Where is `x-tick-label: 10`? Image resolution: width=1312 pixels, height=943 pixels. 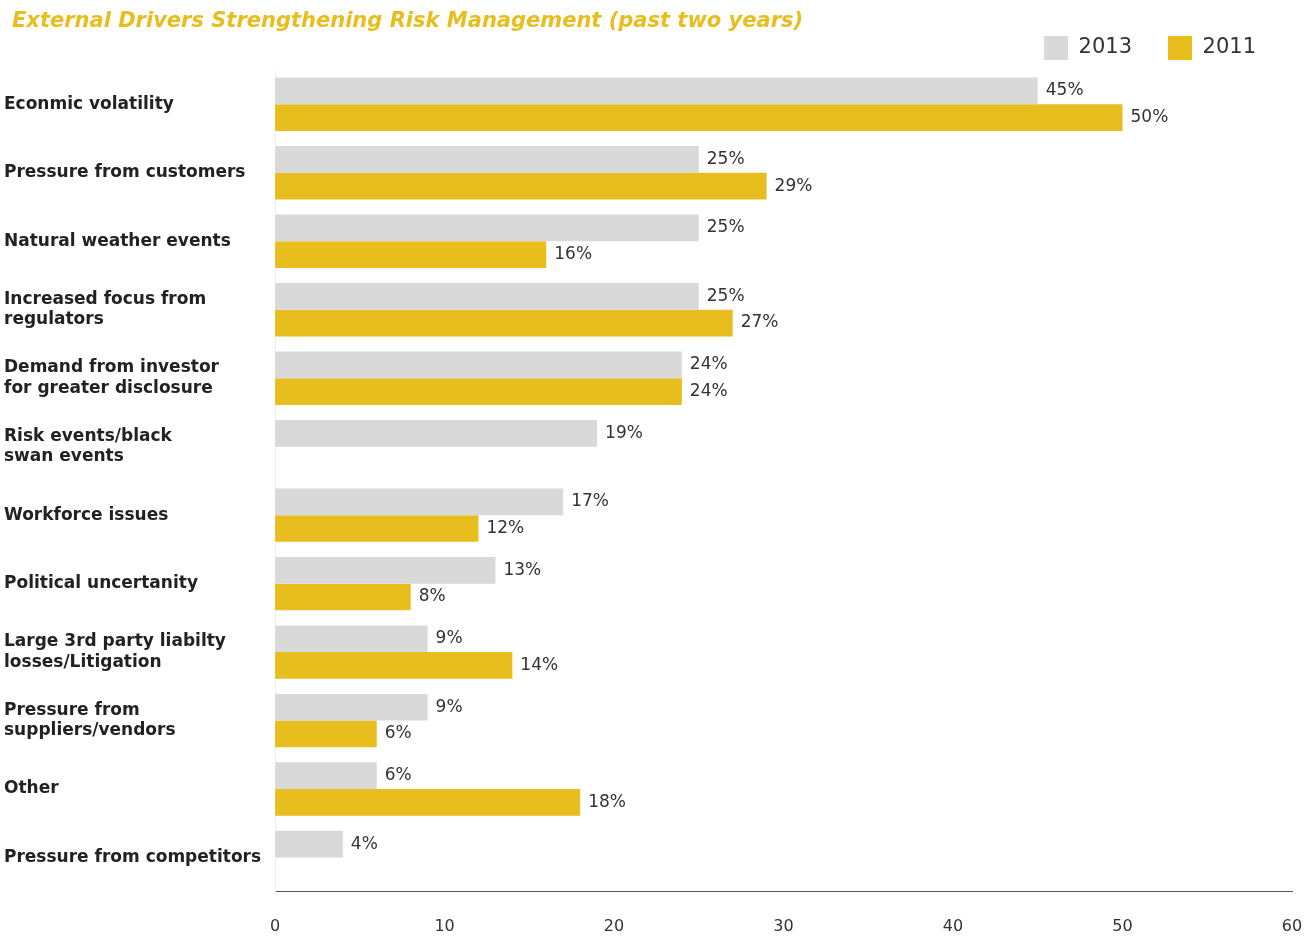 x-tick-label: 10 is located at coordinates (444, 925).